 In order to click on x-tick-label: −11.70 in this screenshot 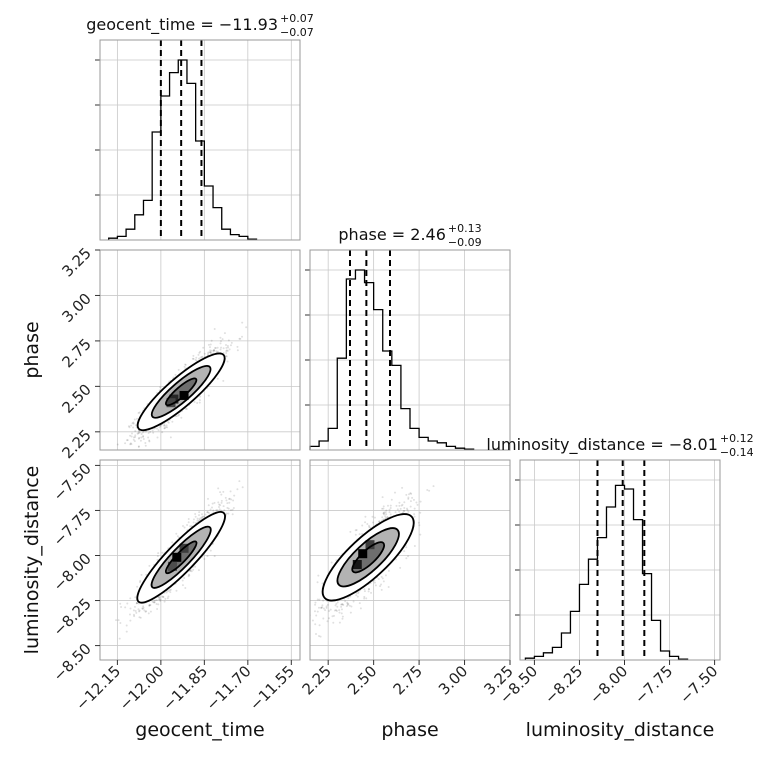, I will do `click(229, 688)`.